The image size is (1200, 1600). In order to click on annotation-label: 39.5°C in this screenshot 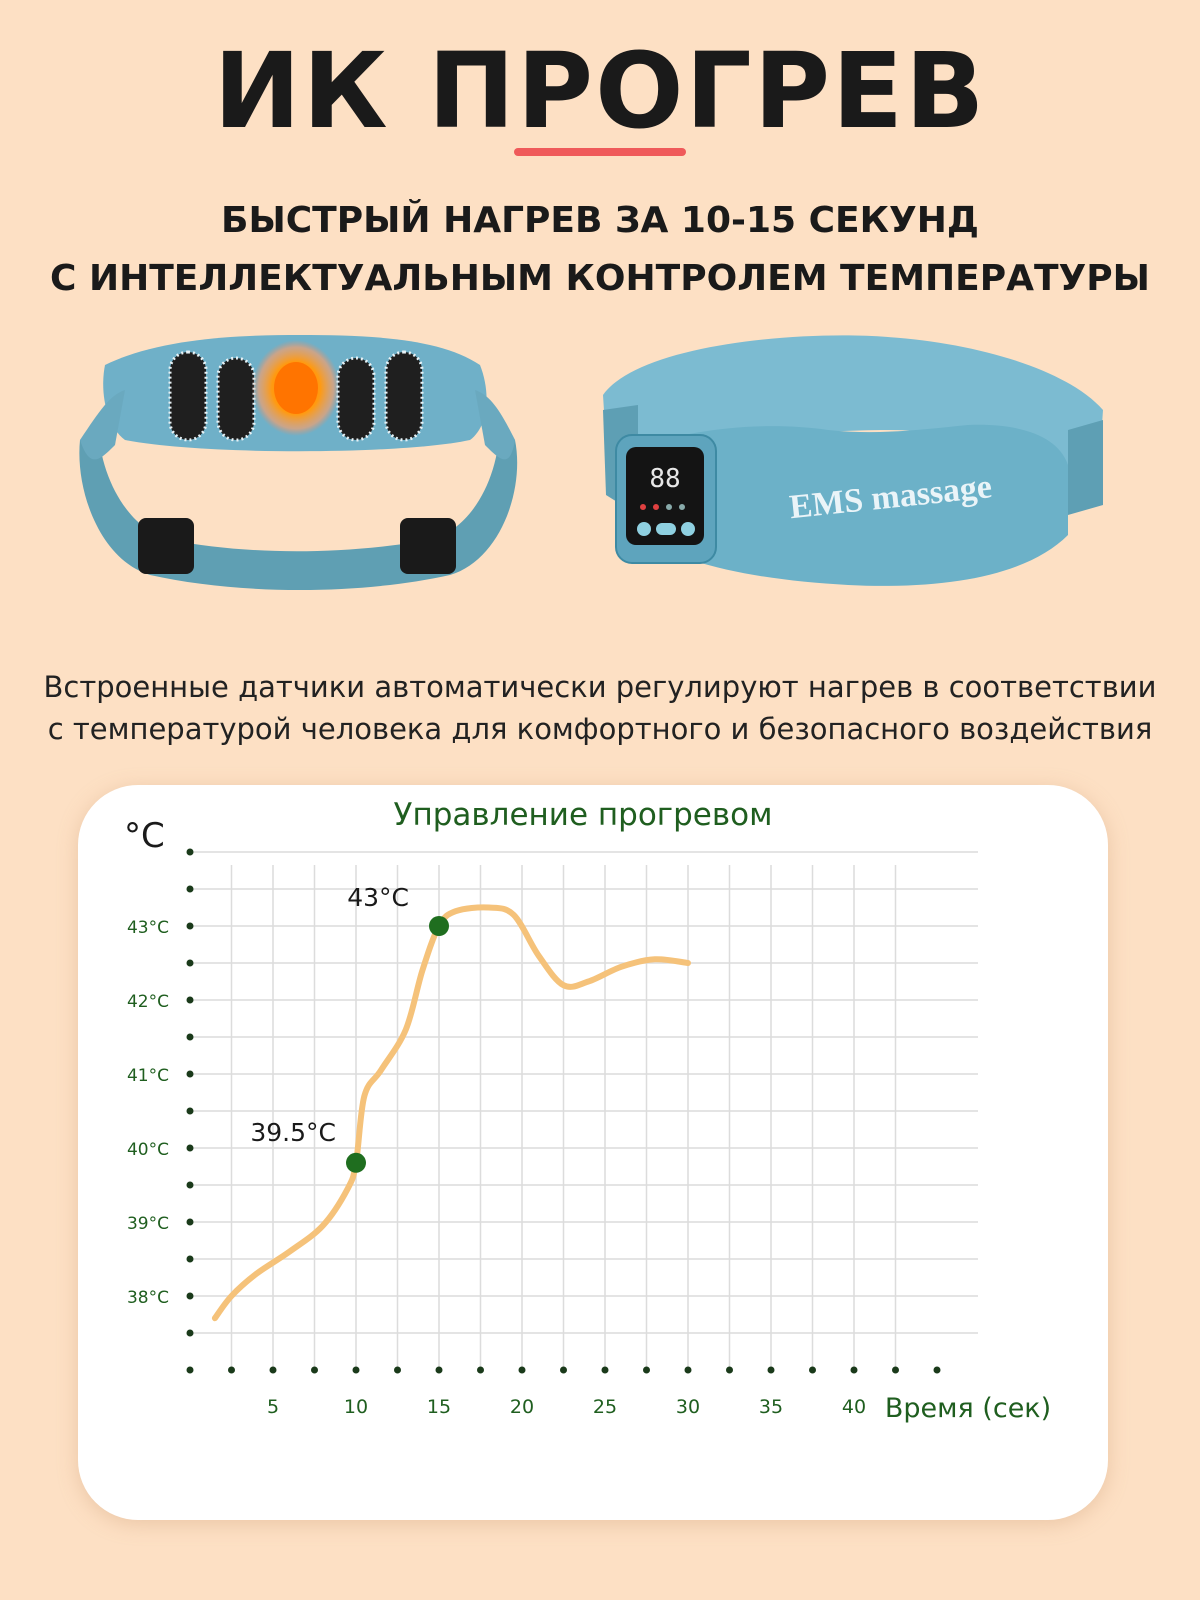, I will do `click(293, 1132)`.